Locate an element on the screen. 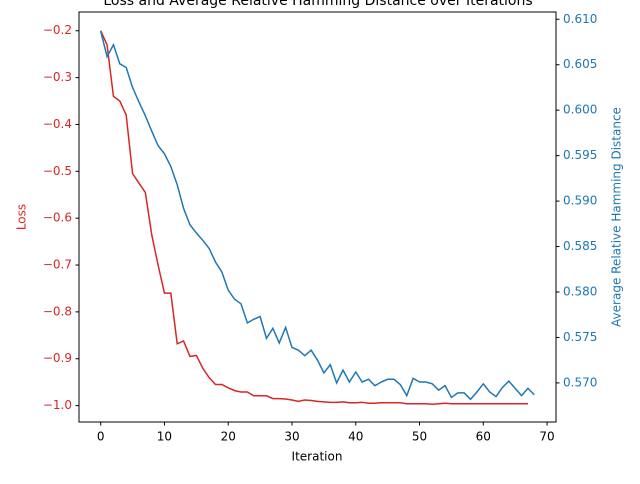 Image resolution: width=640 pixels, height=484 pixels. y2-tick-label: 0.595 is located at coordinates (580, 155).